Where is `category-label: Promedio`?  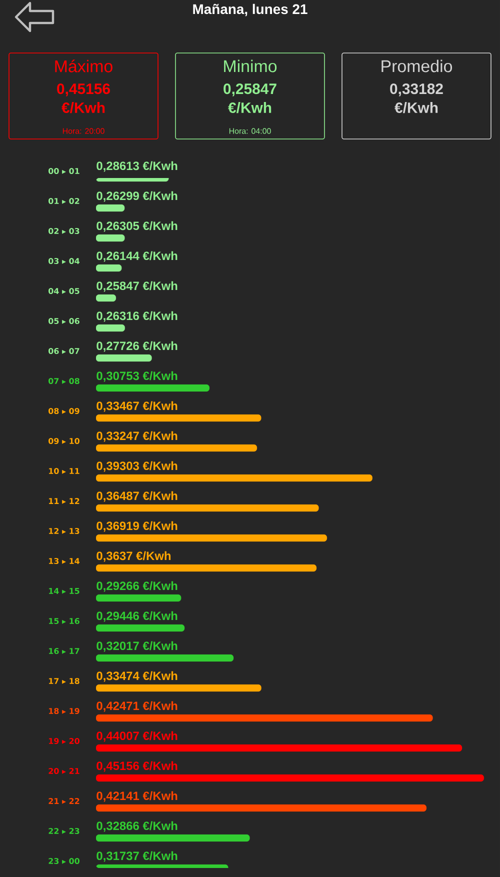 category-label: Promedio is located at coordinates (417, 66).